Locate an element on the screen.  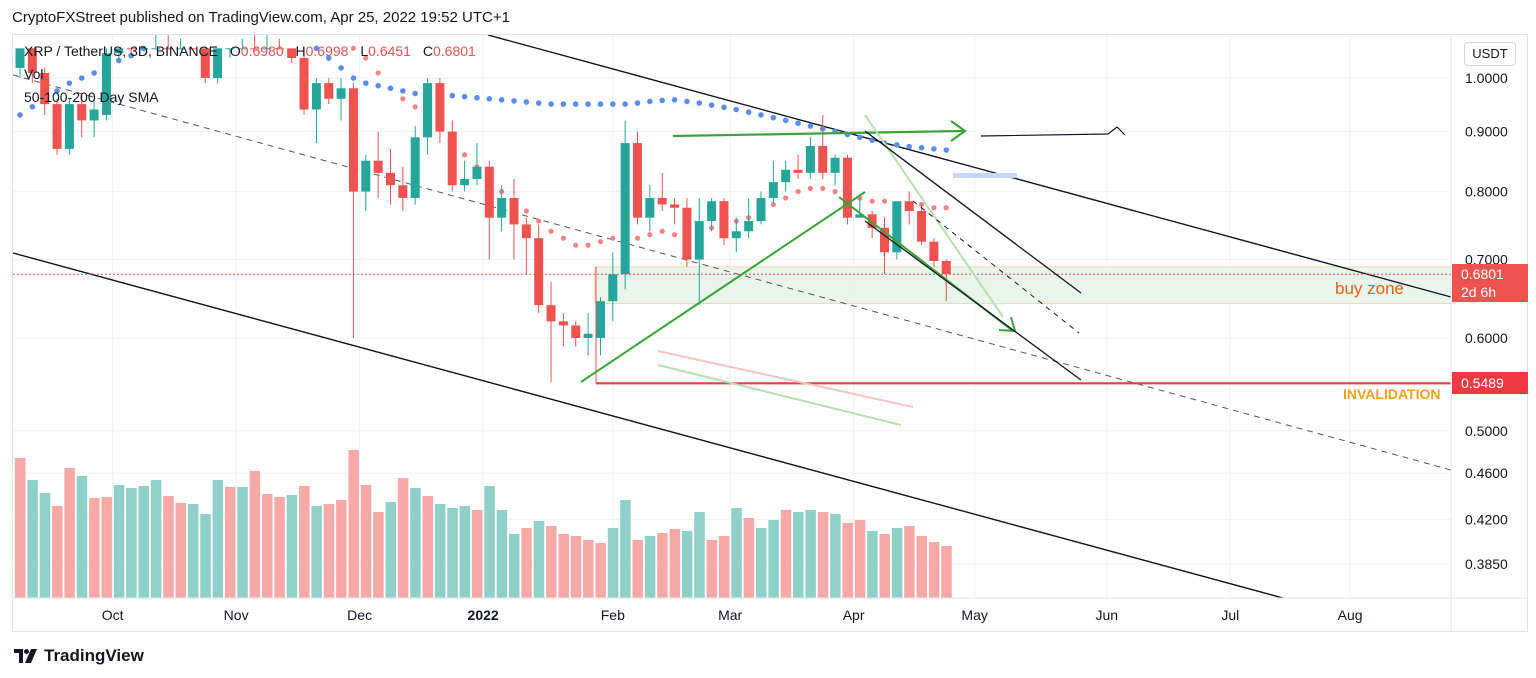
open-label: O is located at coordinates (235, 51).